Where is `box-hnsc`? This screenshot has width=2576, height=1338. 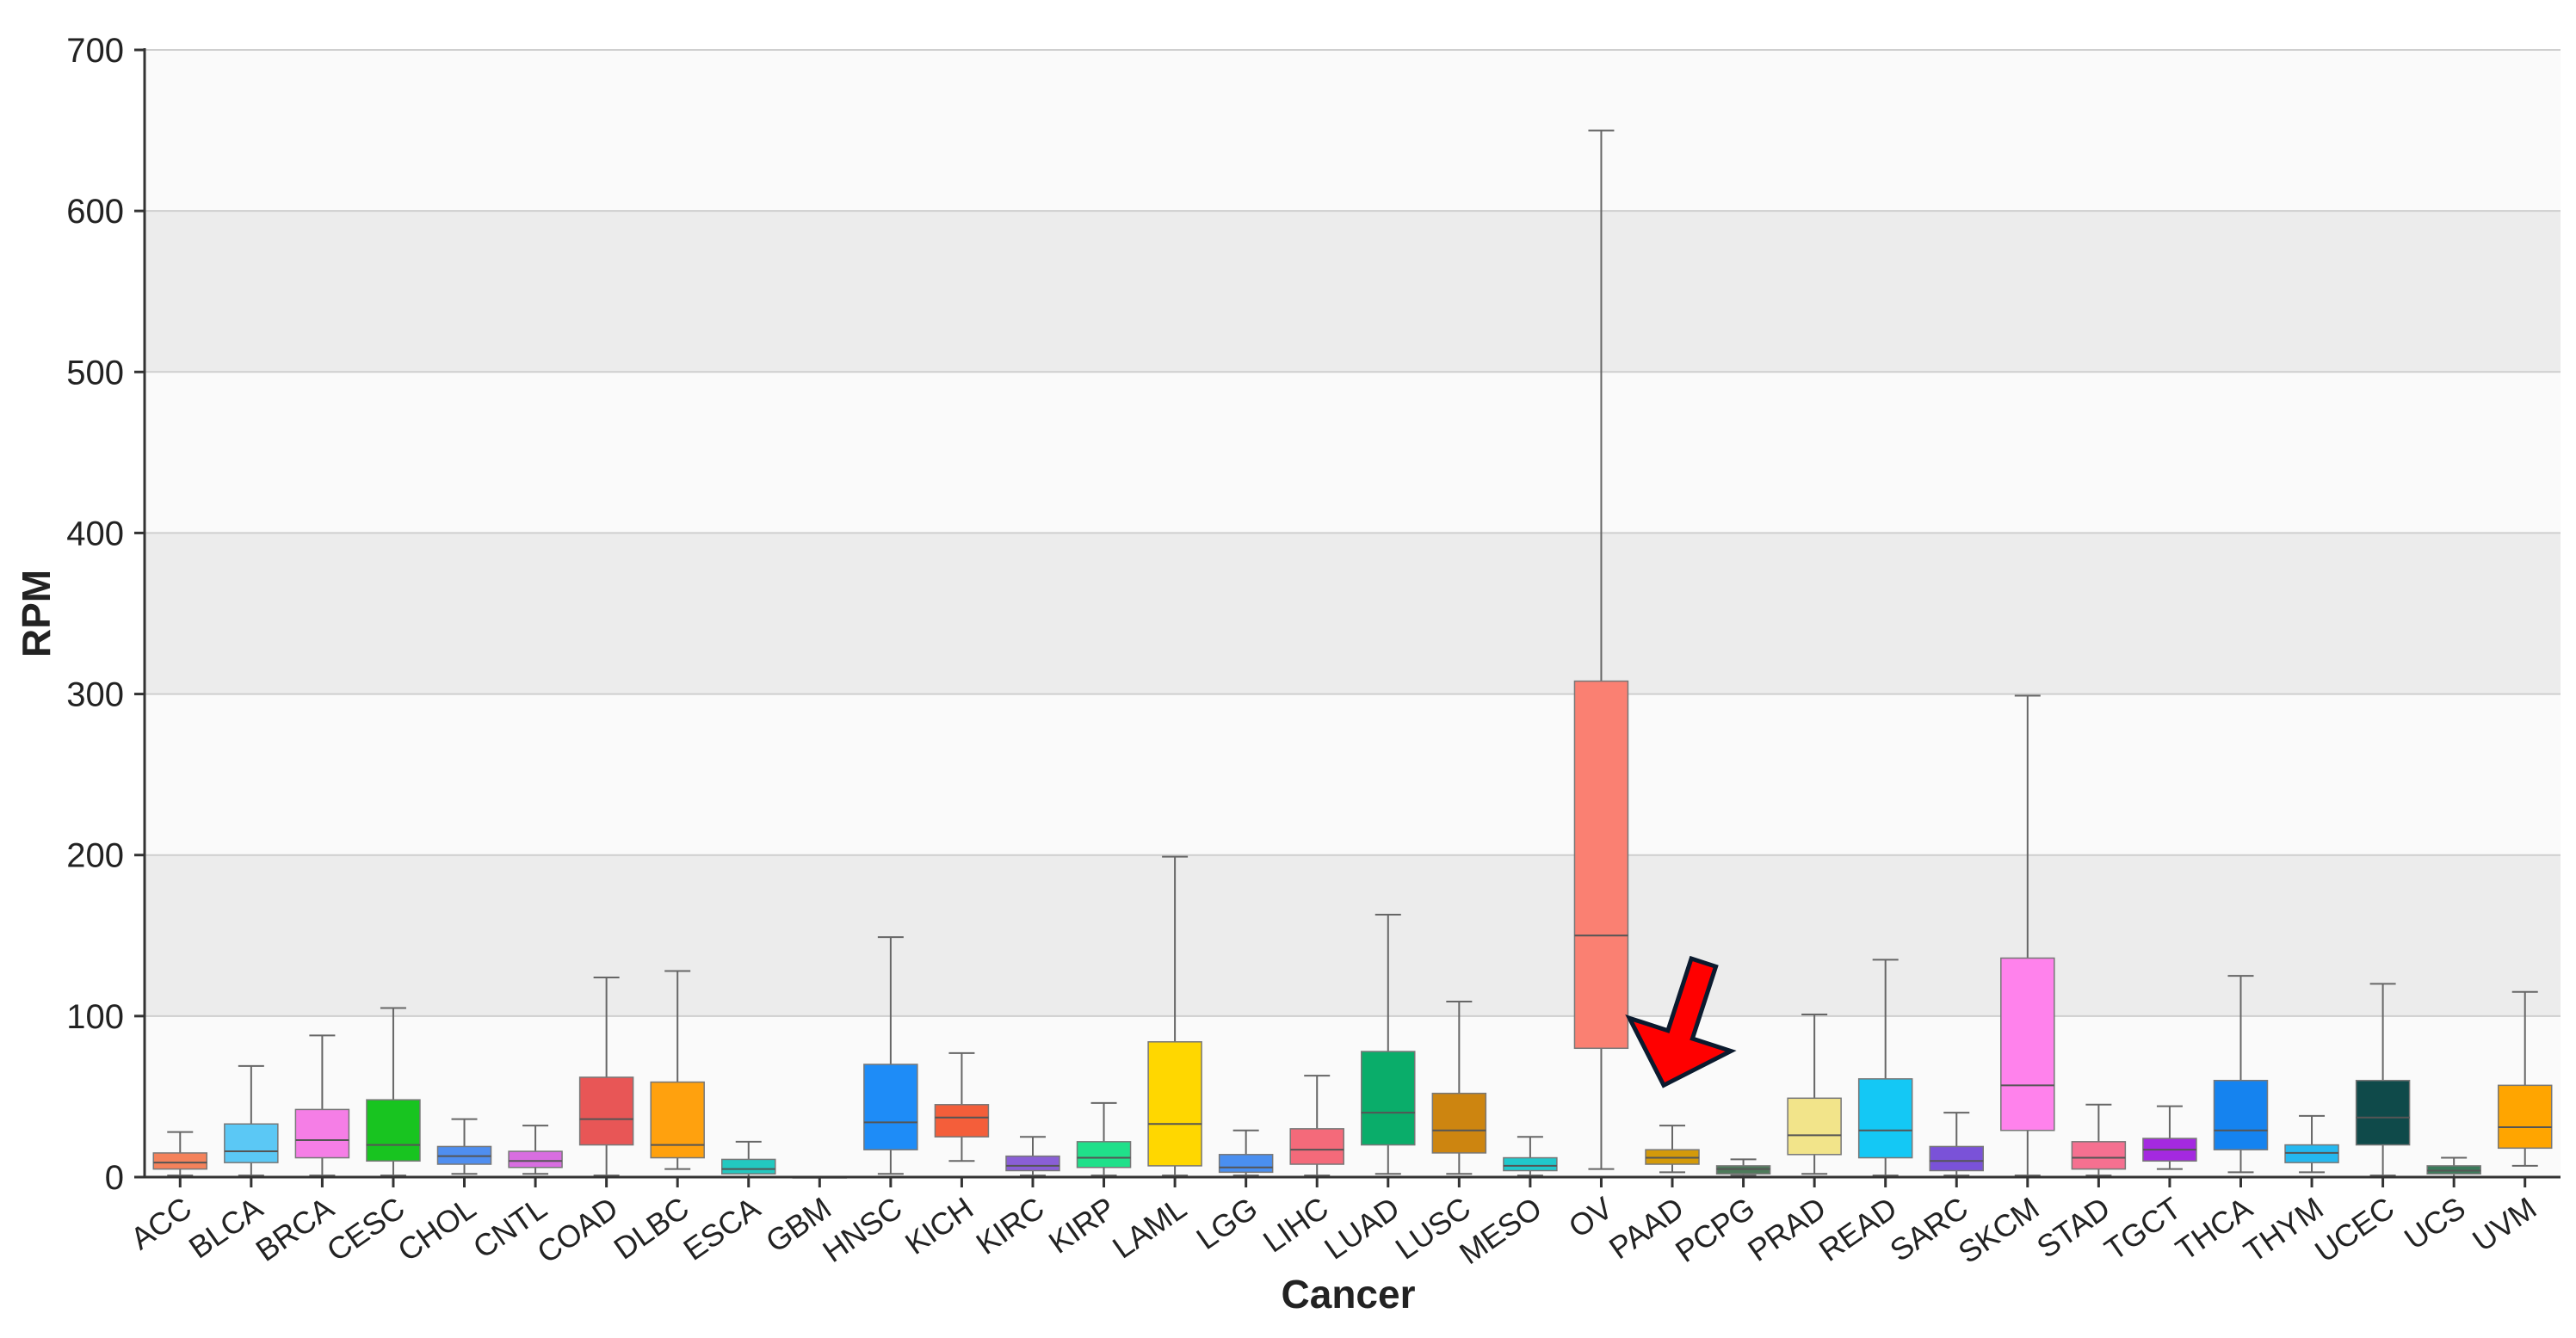 box-hnsc is located at coordinates (890, 1055).